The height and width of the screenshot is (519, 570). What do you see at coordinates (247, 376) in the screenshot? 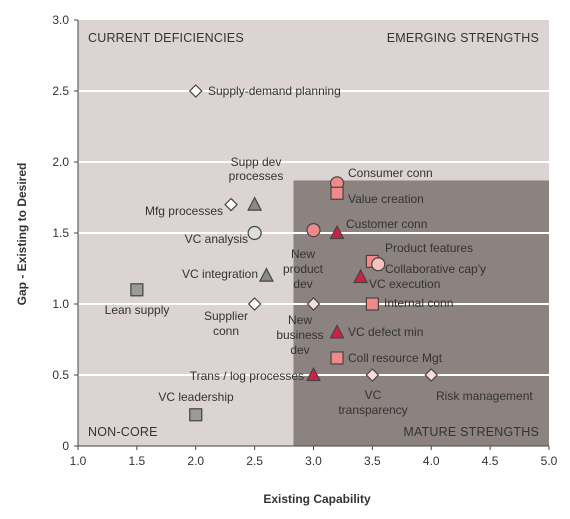
I see `point-label: Trans / log processes` at bounding box center [247, 376].